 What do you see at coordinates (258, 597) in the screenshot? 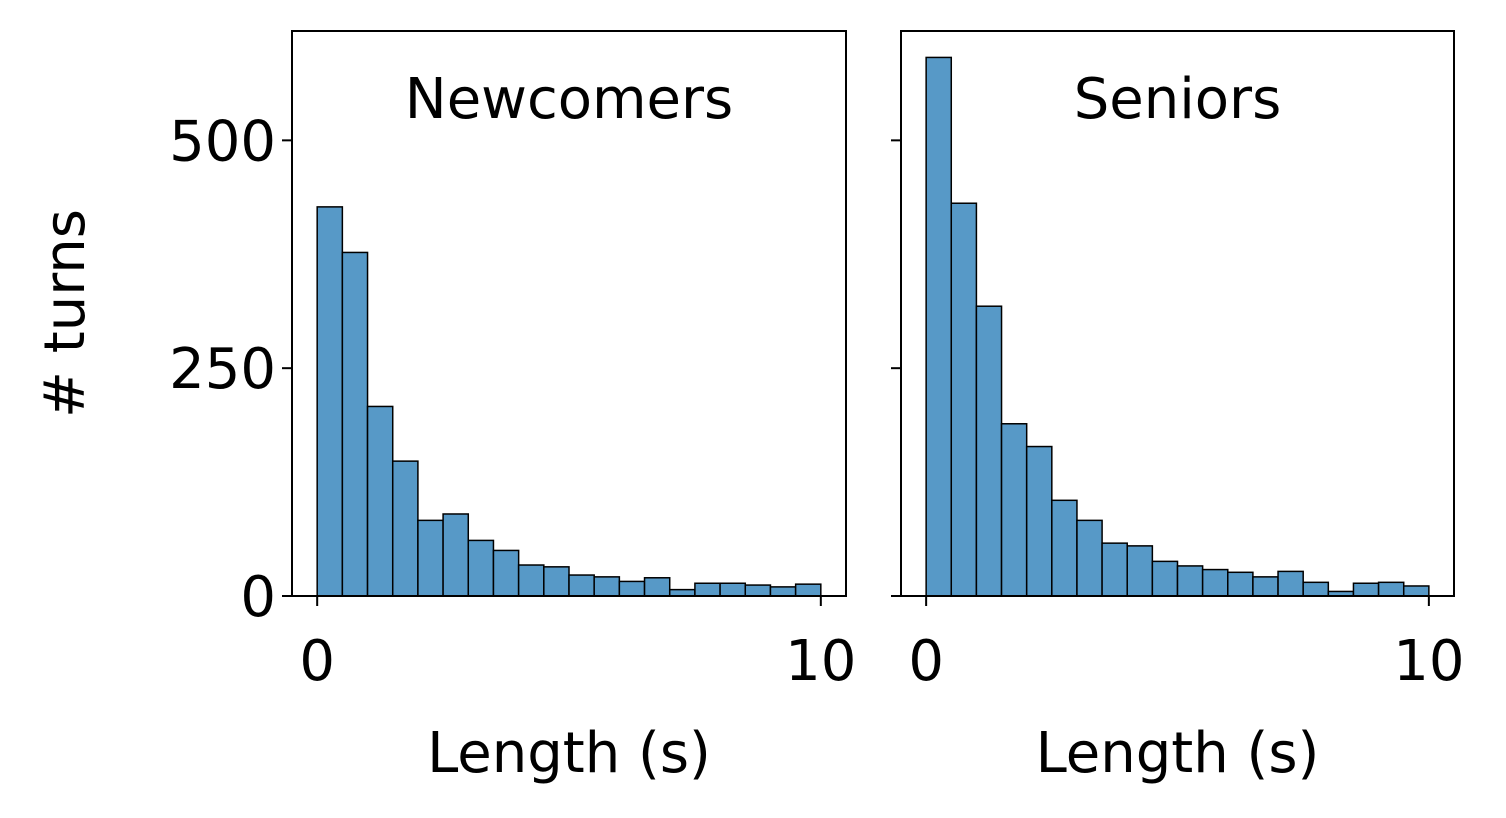
I see `y-tick-label: 0` at bounding box center [258, 597].